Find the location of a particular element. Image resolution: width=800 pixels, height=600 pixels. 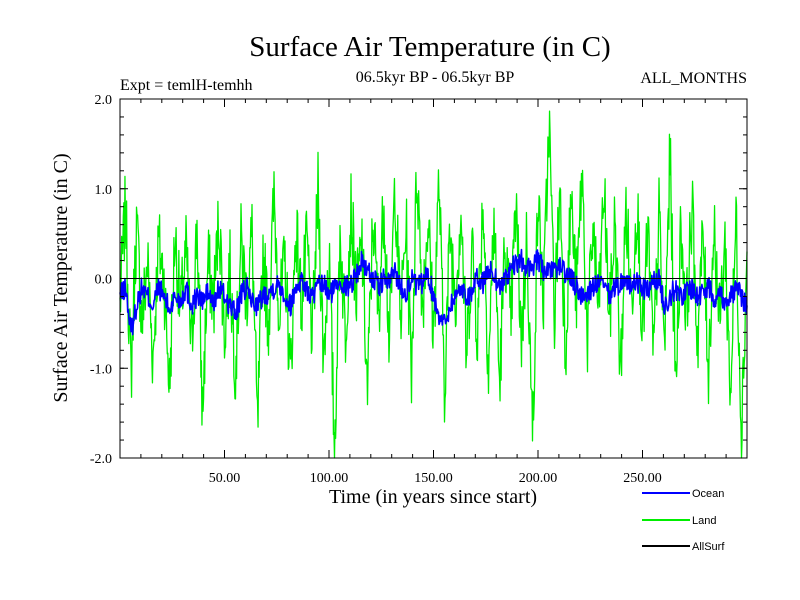

x-tick-label: 200.00 is located at coordinates (538, 478).